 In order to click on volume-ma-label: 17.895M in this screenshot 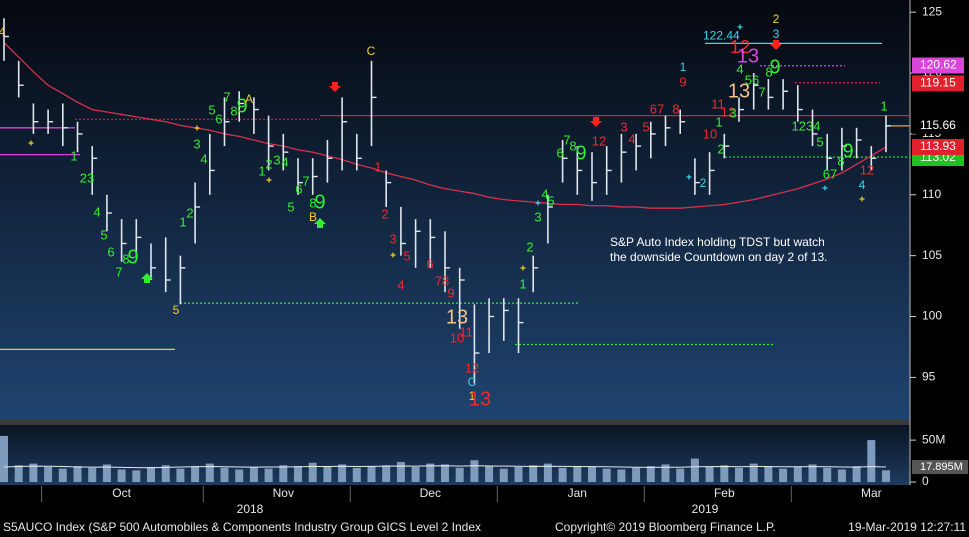, I will do `click(941, 467)`.